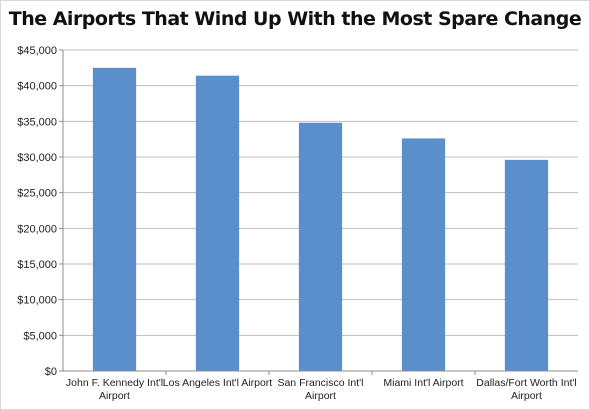  I want to click on y-tick-label: $0, so click(51, 372).